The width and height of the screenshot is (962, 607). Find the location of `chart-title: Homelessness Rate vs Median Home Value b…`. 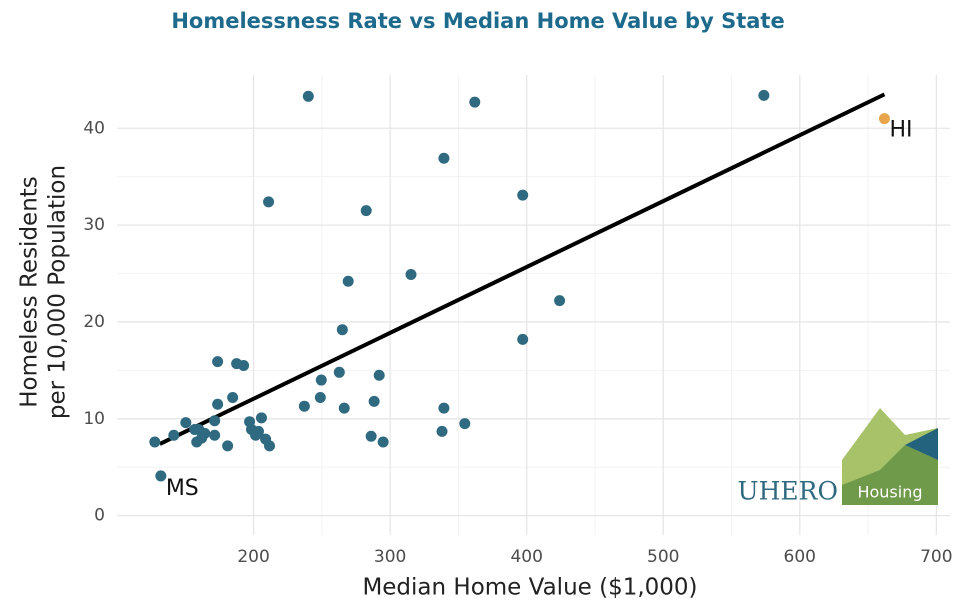

chart-title: Homelessness Rate vs Median Home Value b… is located at coordinates (477, 21).